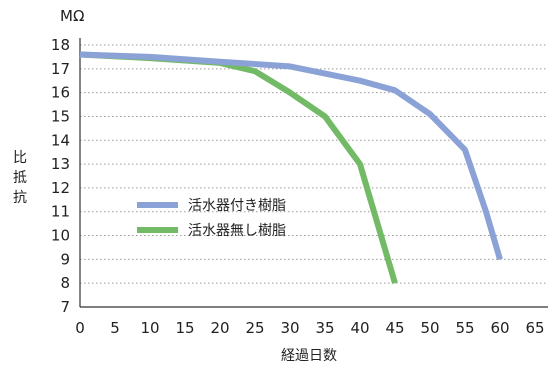 The width and height of the screenshot is (556, 370). What do you see at coordinates (65, 283) in the screenshot?
I see `y-tick-label: 8` at bounding box center [65, 283].